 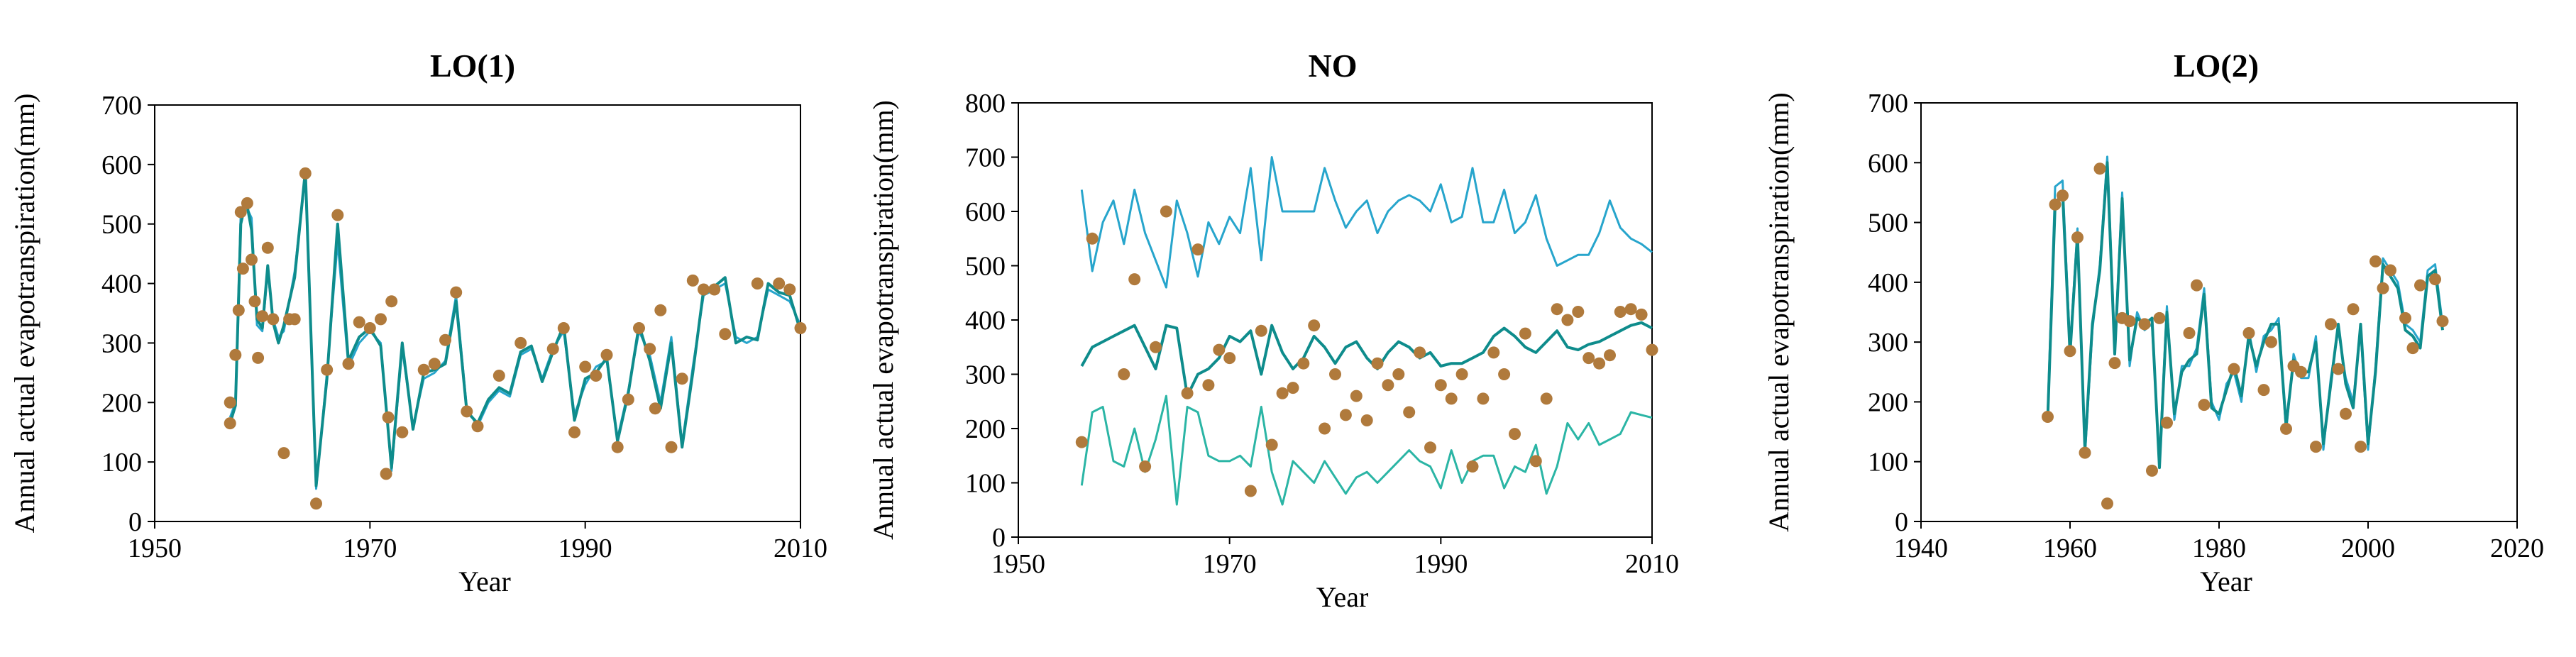 I want to click on chart-title: NO, so click(x=1333, y=66).